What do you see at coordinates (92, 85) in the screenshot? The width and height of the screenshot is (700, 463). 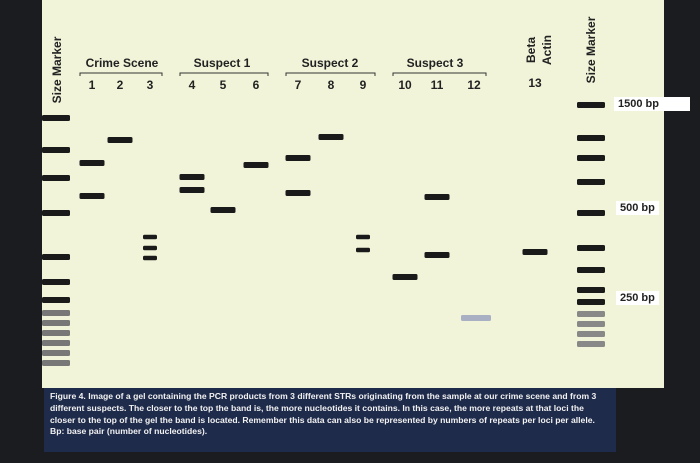 I see `lane-number: 1` at bounding box center [92, 85].